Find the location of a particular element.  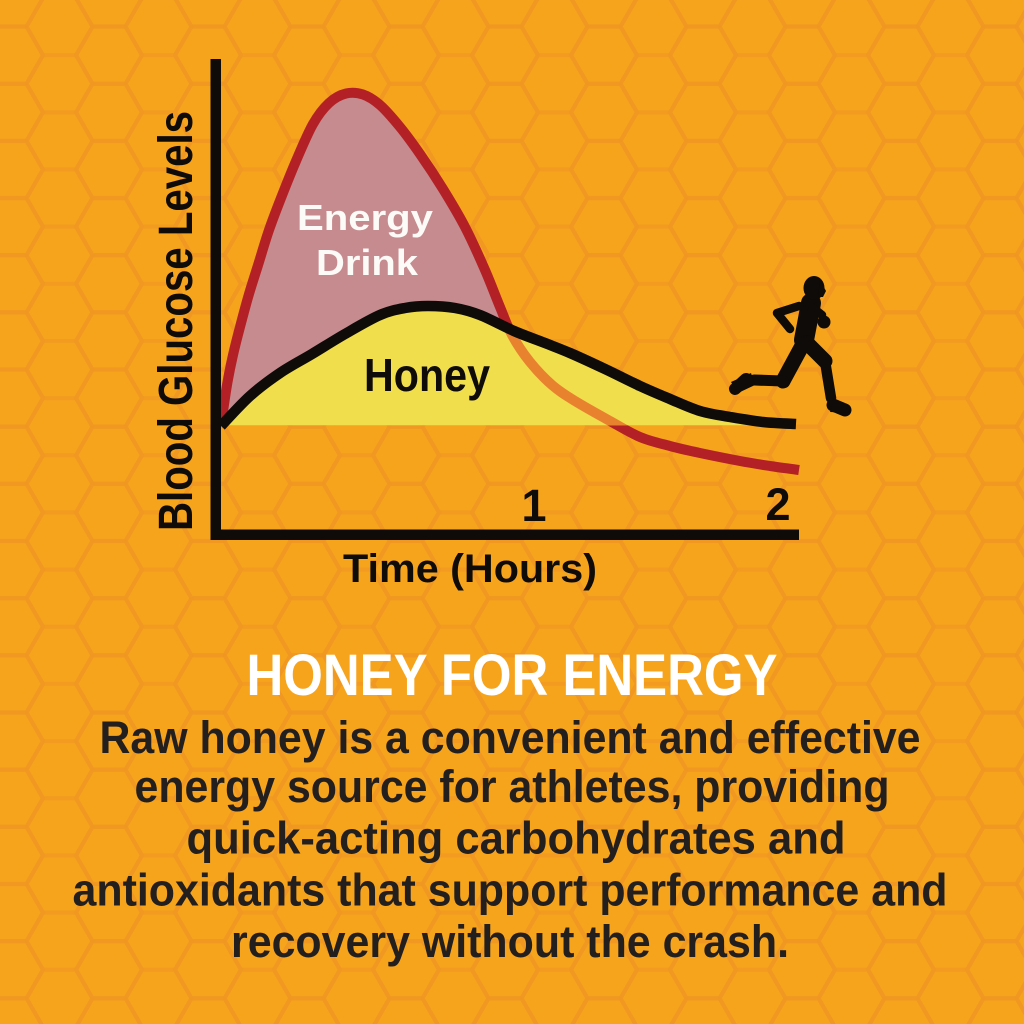

svg-text: 1 is located at coordinates (533, 505).